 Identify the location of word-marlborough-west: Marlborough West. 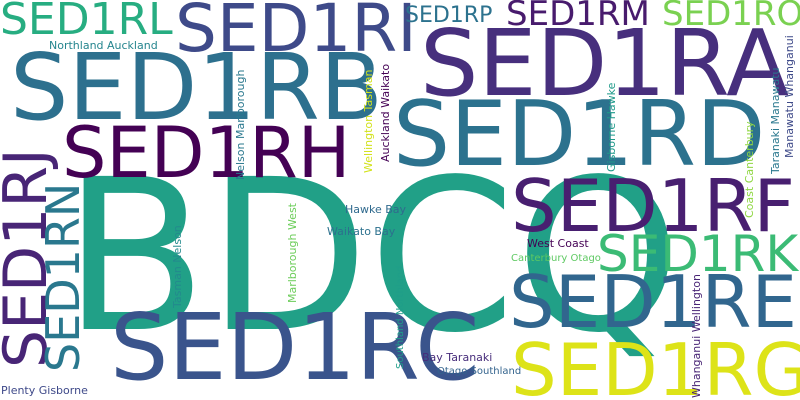
(292, 253).